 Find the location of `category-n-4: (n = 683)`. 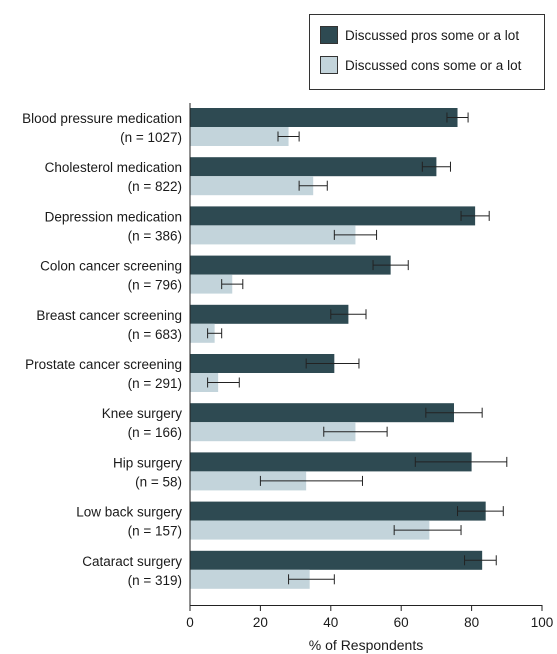

category-n-4: (n = 683) is located at coordinates (155, 334).